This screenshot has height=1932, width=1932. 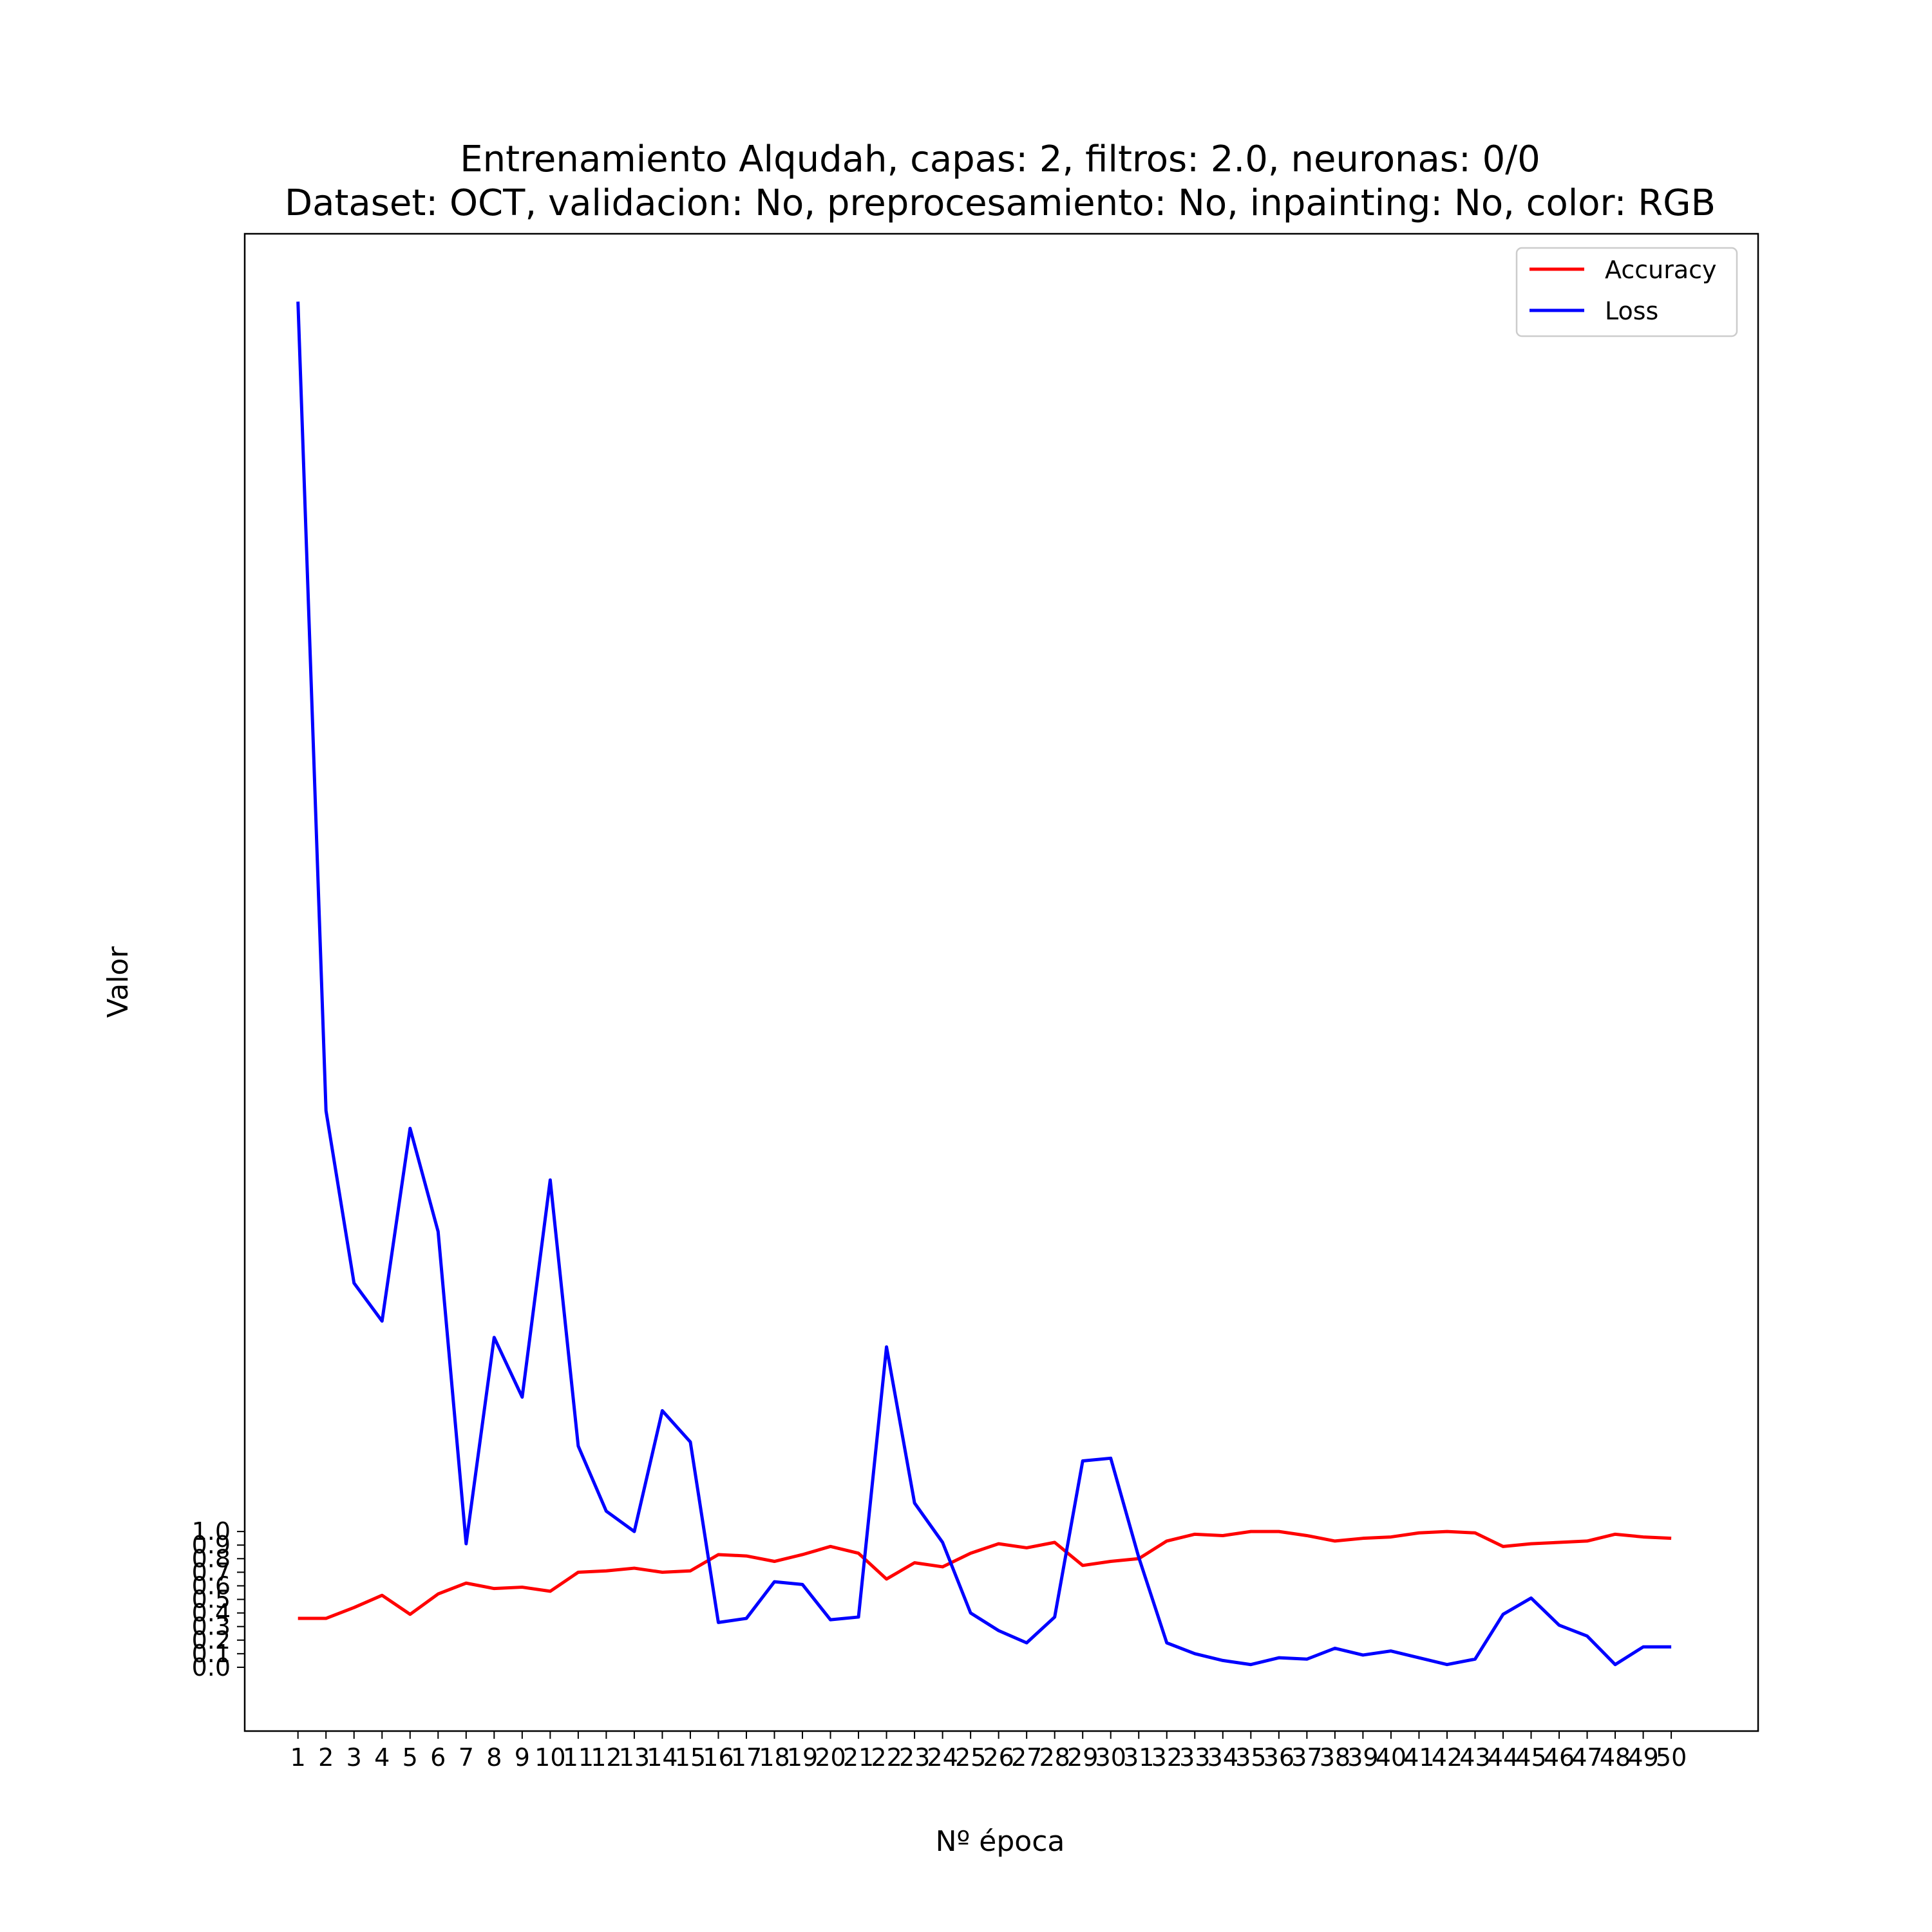 I want to click on y-tick-label: 0.6, so click(x=211, y=1585).